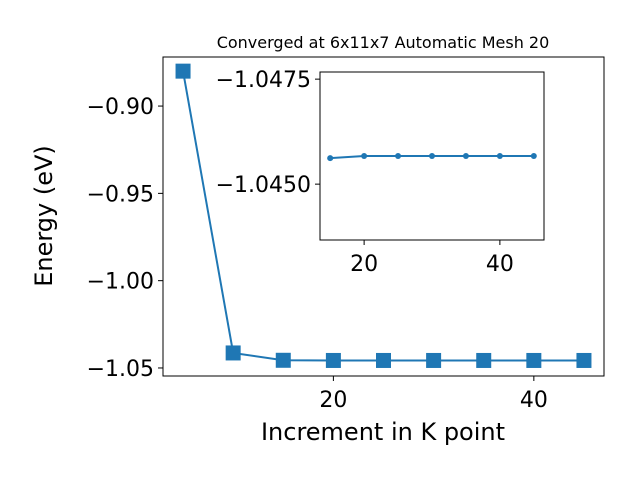  Describe the element at coordinates (263, 80) in the screenshot. I see `y-tick-label: −1.0475` at that location.